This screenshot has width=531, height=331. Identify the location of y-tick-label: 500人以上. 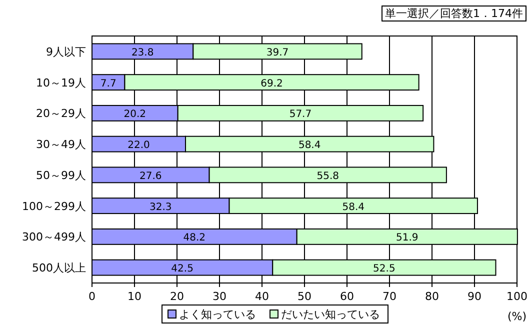
(59, 268).